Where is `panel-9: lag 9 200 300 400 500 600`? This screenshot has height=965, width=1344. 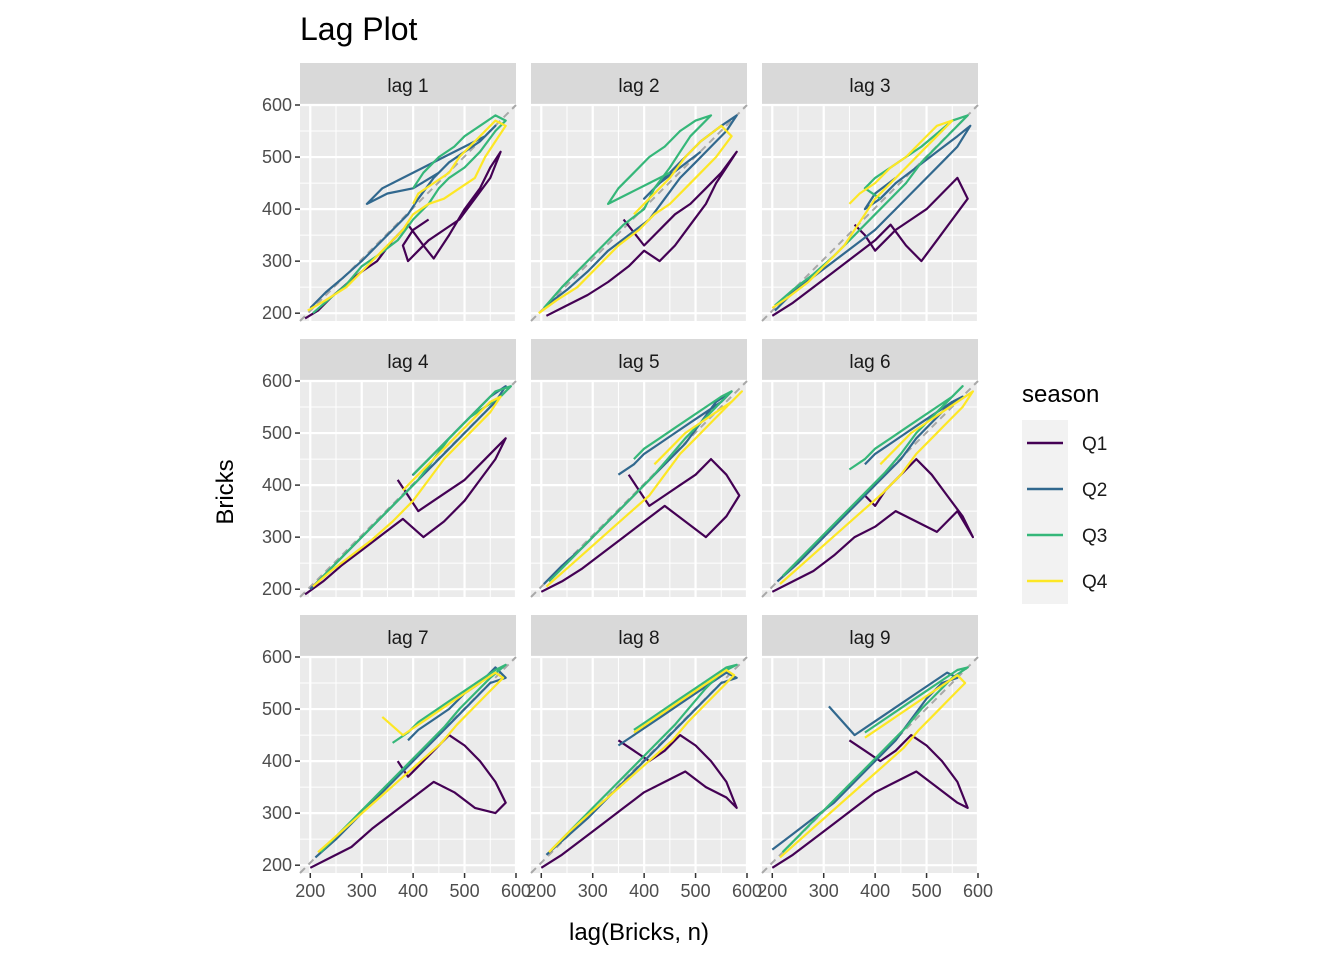
panel-9: lag 9 200 300 400 500 600 is located at coordinates (875, 758).